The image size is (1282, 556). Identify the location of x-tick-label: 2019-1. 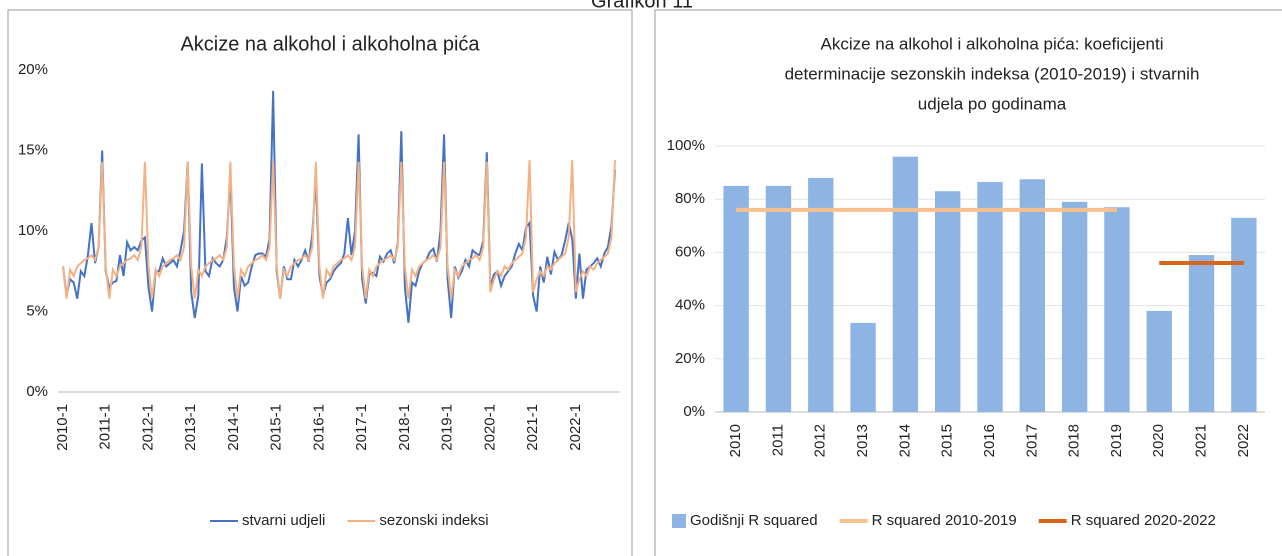
(447, 427).